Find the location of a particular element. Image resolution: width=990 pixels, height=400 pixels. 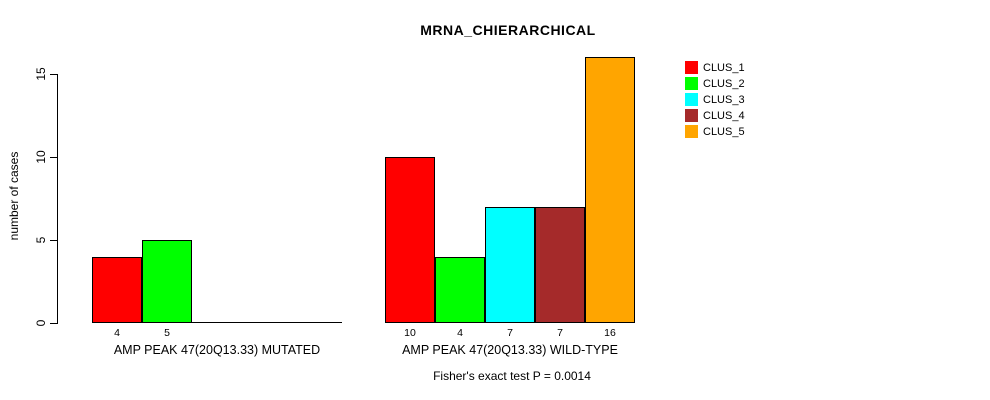

bar-value-label: 5 is located at coordinates (167, 333).